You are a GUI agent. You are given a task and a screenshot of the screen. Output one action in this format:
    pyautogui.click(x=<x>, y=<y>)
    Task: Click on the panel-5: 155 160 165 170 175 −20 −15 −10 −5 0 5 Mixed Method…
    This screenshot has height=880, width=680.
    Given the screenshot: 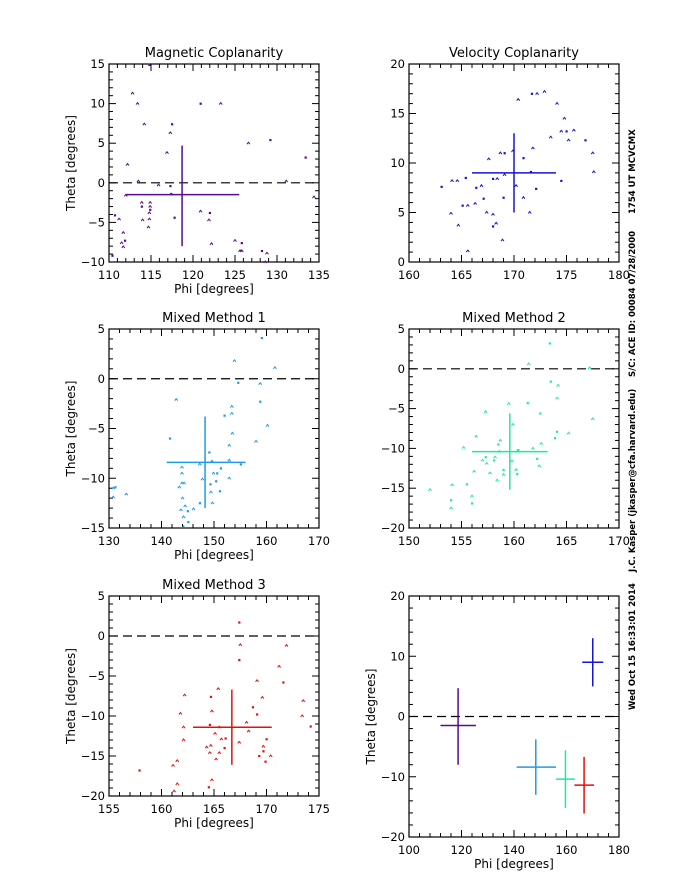 What is the action you would take?
    pyautogui.click(x=197, y=704)
    